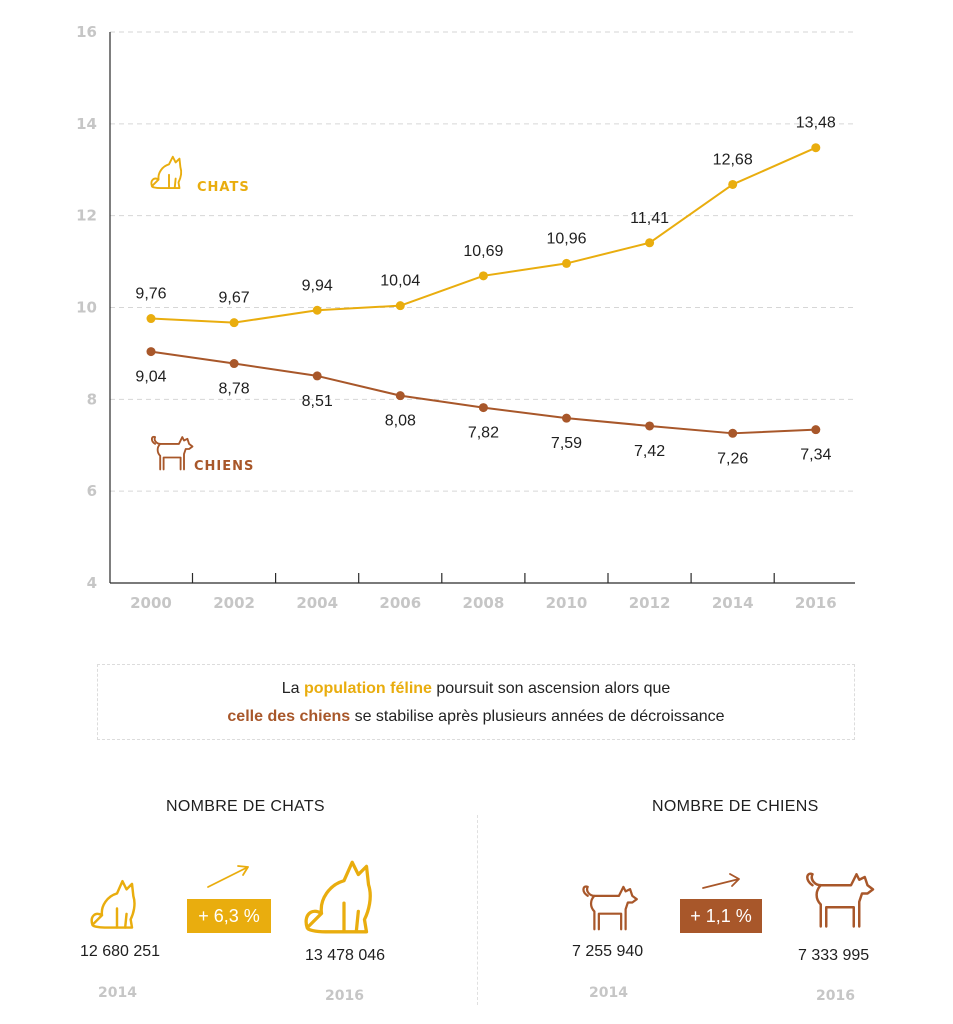 The height and width of the screenshot is (1024, 953). Describe the element at coordinates (200, 175) in the screenshot. I see `legend-chats: CHATS` at that location.